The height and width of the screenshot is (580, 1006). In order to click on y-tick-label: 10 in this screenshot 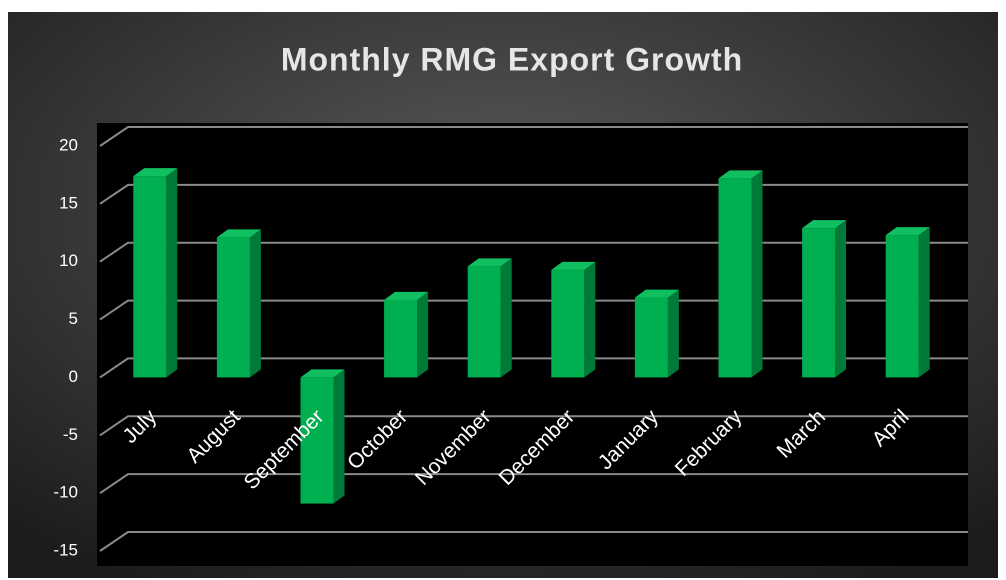, I will do `click(68, 260)`.